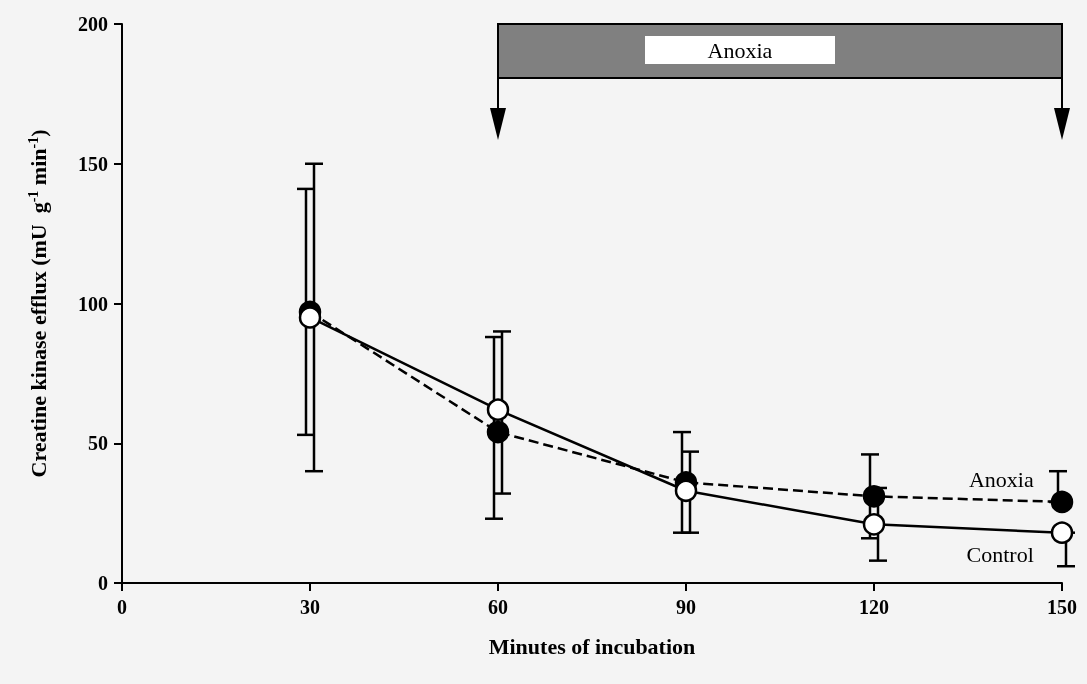 This screenshot has width=1087, height=684. I want to click on x-tick-label: 120, so click(874, 607).